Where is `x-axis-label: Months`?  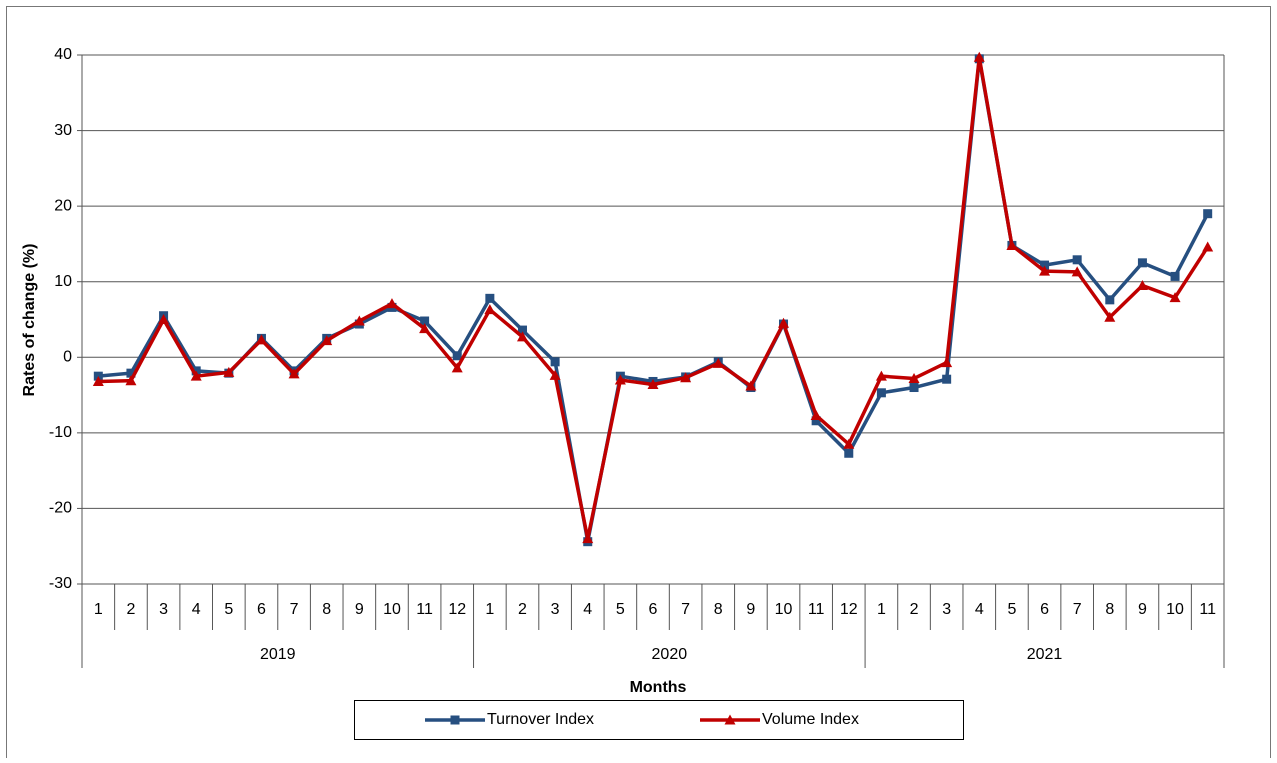
x-axis-label: Months is located at coordinates (658, 687).